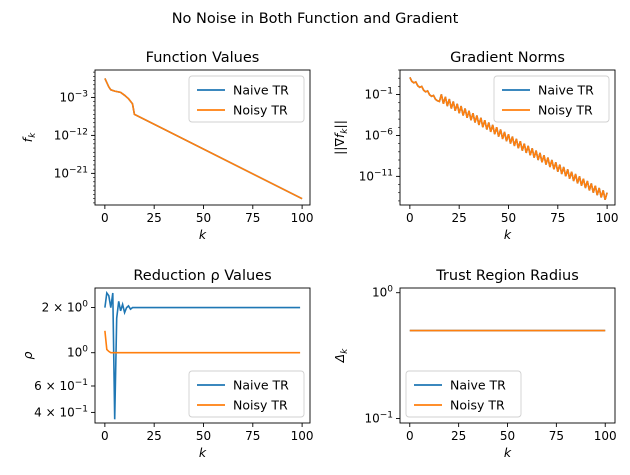 This screenshot has height=475, width=630. I want to click on y-tick-label: 10⁻¹², so click(71, 134).